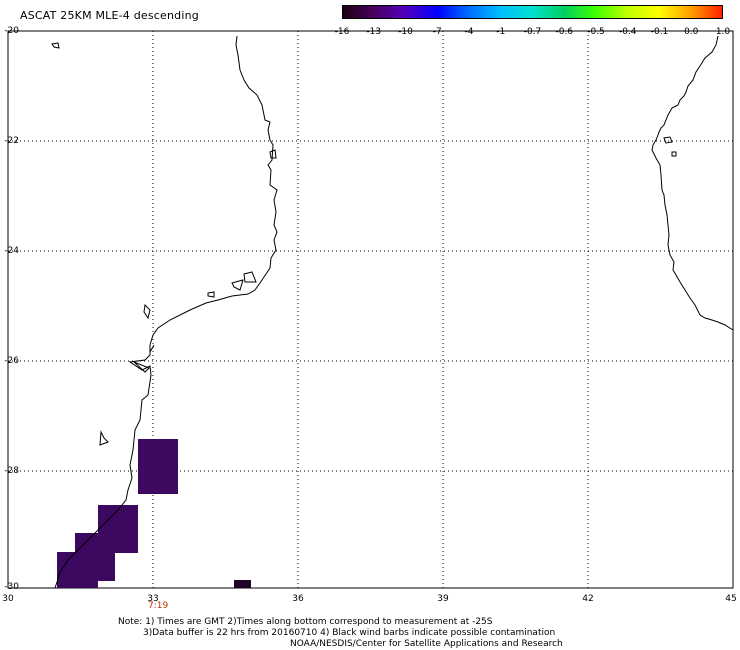 The image size is (740, 650). What do you see at coordinates (11, 587) in the screenshot?
I see `lat-label-30: -30` at bounding box center [11, 587].